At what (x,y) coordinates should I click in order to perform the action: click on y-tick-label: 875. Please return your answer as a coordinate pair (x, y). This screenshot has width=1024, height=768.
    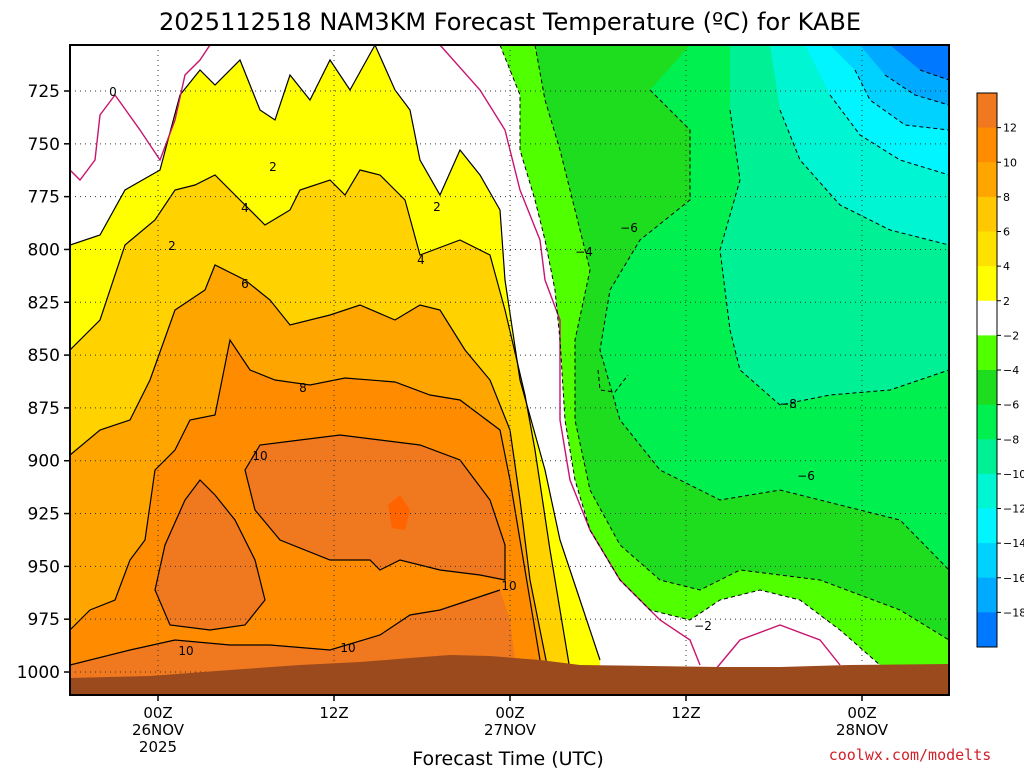
    Looking at the image, I should click on (44, 409).